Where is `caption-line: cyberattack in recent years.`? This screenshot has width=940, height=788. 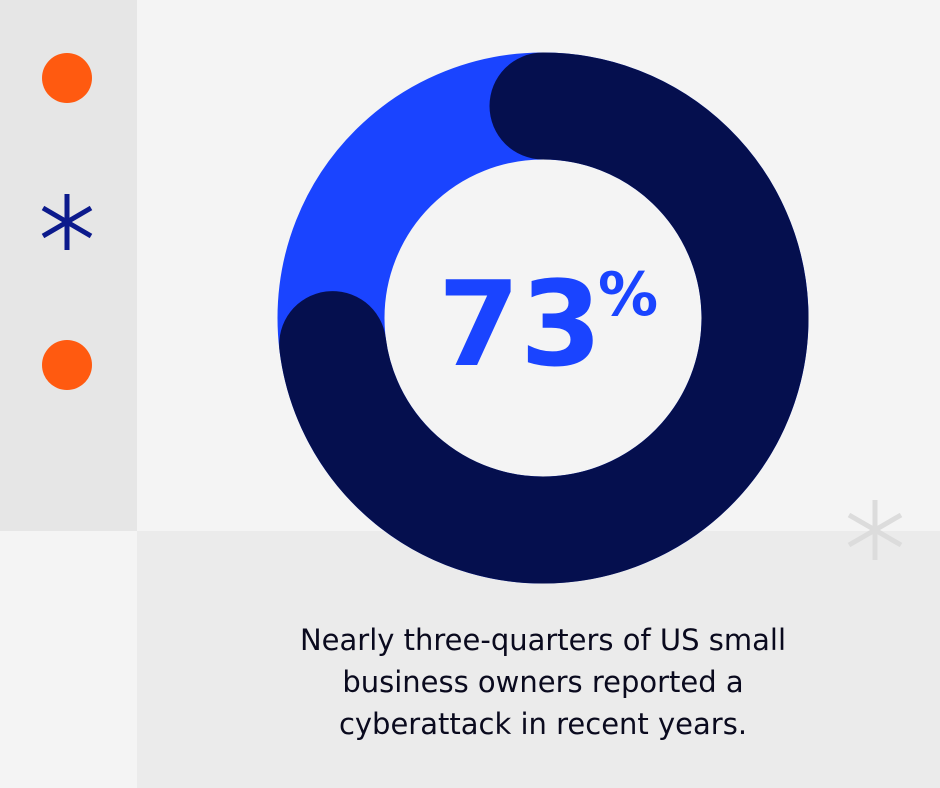
caption-line: cyberattack in recent years. is located at coordinates (543, 724).